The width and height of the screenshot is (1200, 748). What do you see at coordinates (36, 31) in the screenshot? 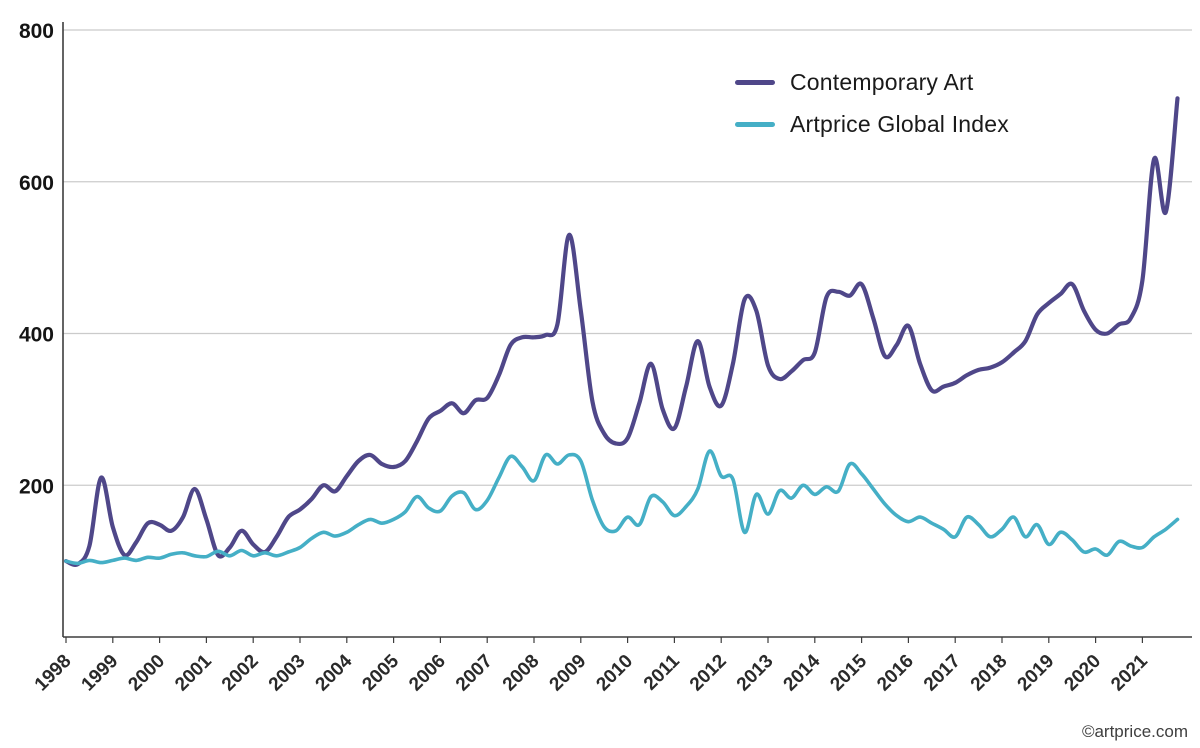
I see `y-axis-label-800: 800` at bounding box center [36, 31].